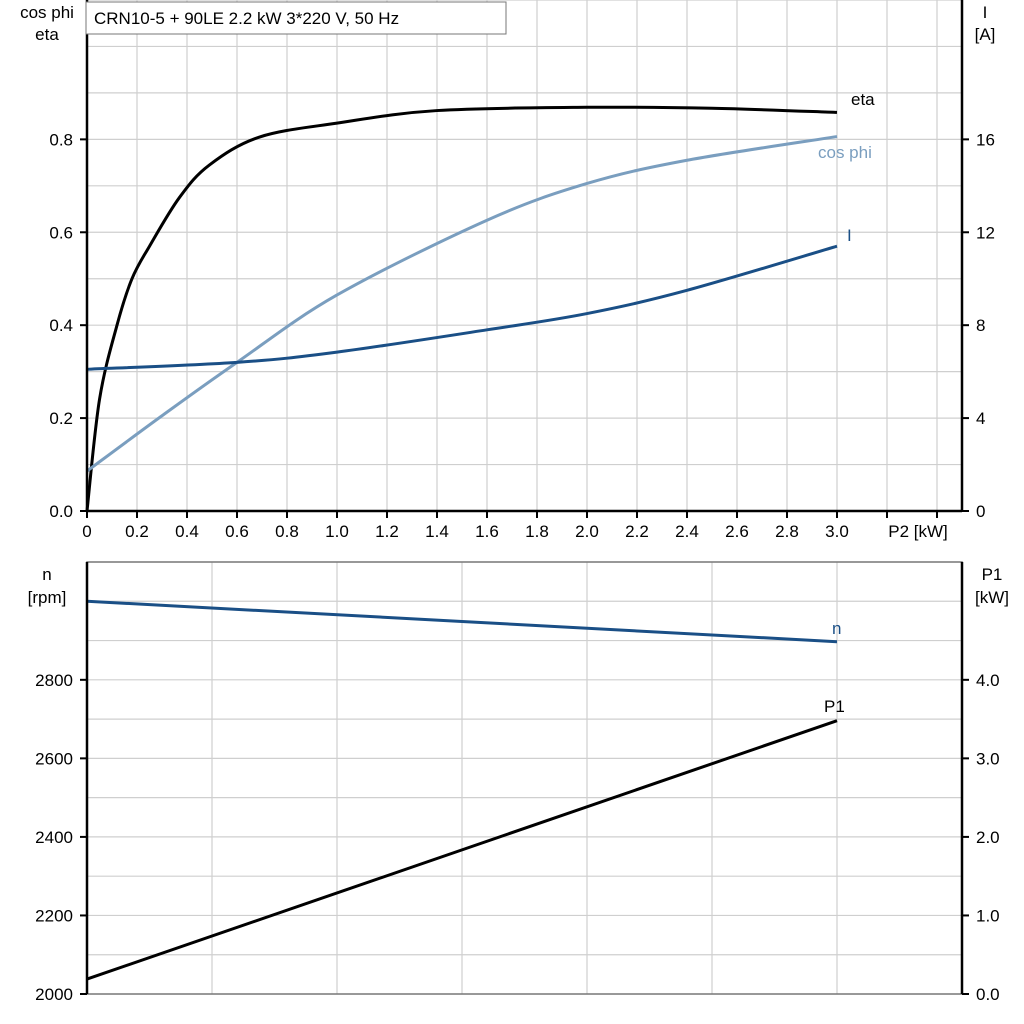 The width and height of the screenshot is (1024, 1024). Describe the element at coordinates (992, 597) in the screenshot. I see `bottom-right-axis-label-2: [kW]` at that location.